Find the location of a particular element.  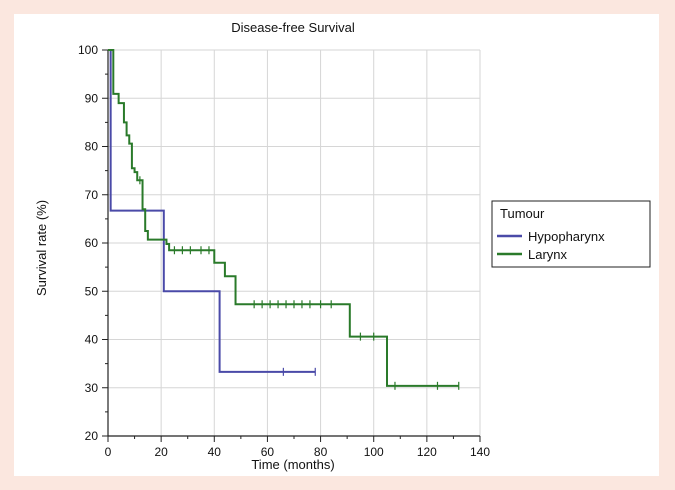

y-tick-label: 60 is located at coordinates (92, 243).